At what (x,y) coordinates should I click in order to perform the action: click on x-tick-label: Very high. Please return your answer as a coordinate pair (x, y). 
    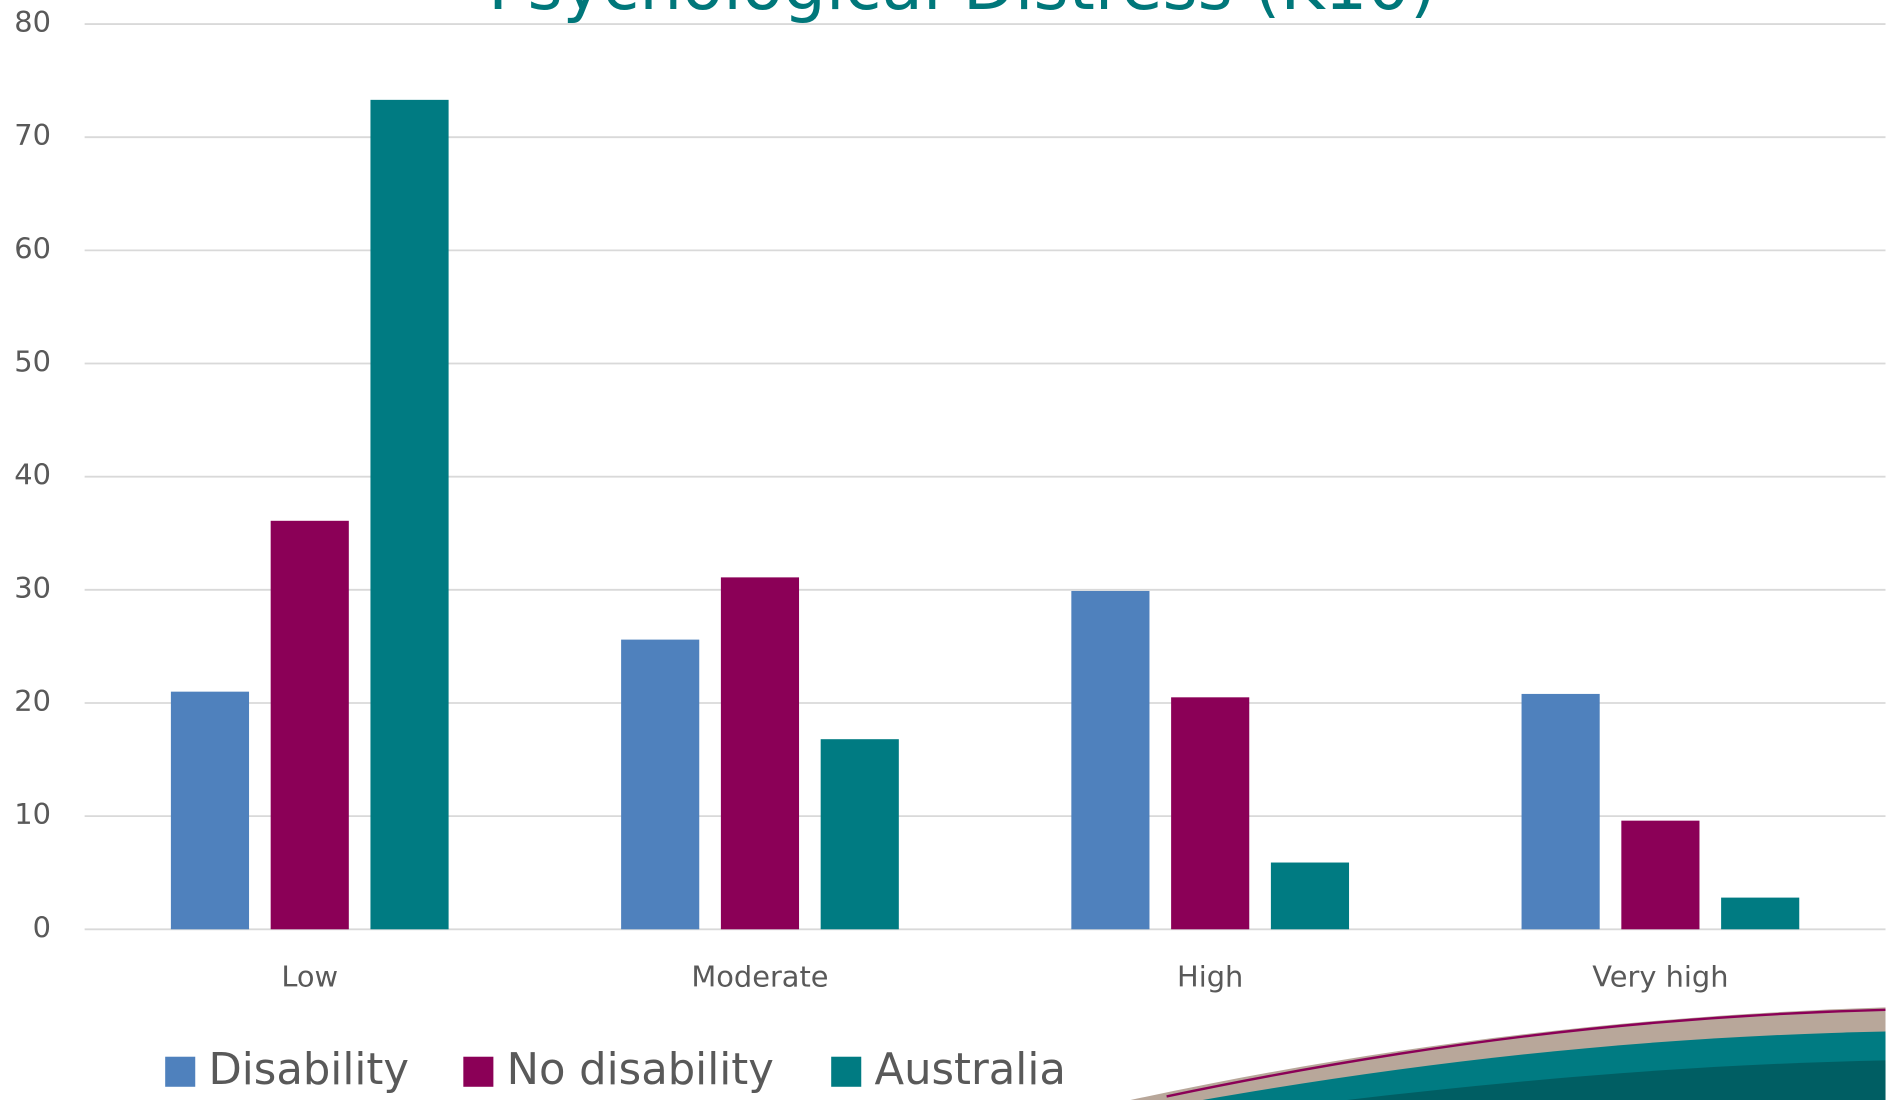
    Looking at the image, I should click on (1660, 977).